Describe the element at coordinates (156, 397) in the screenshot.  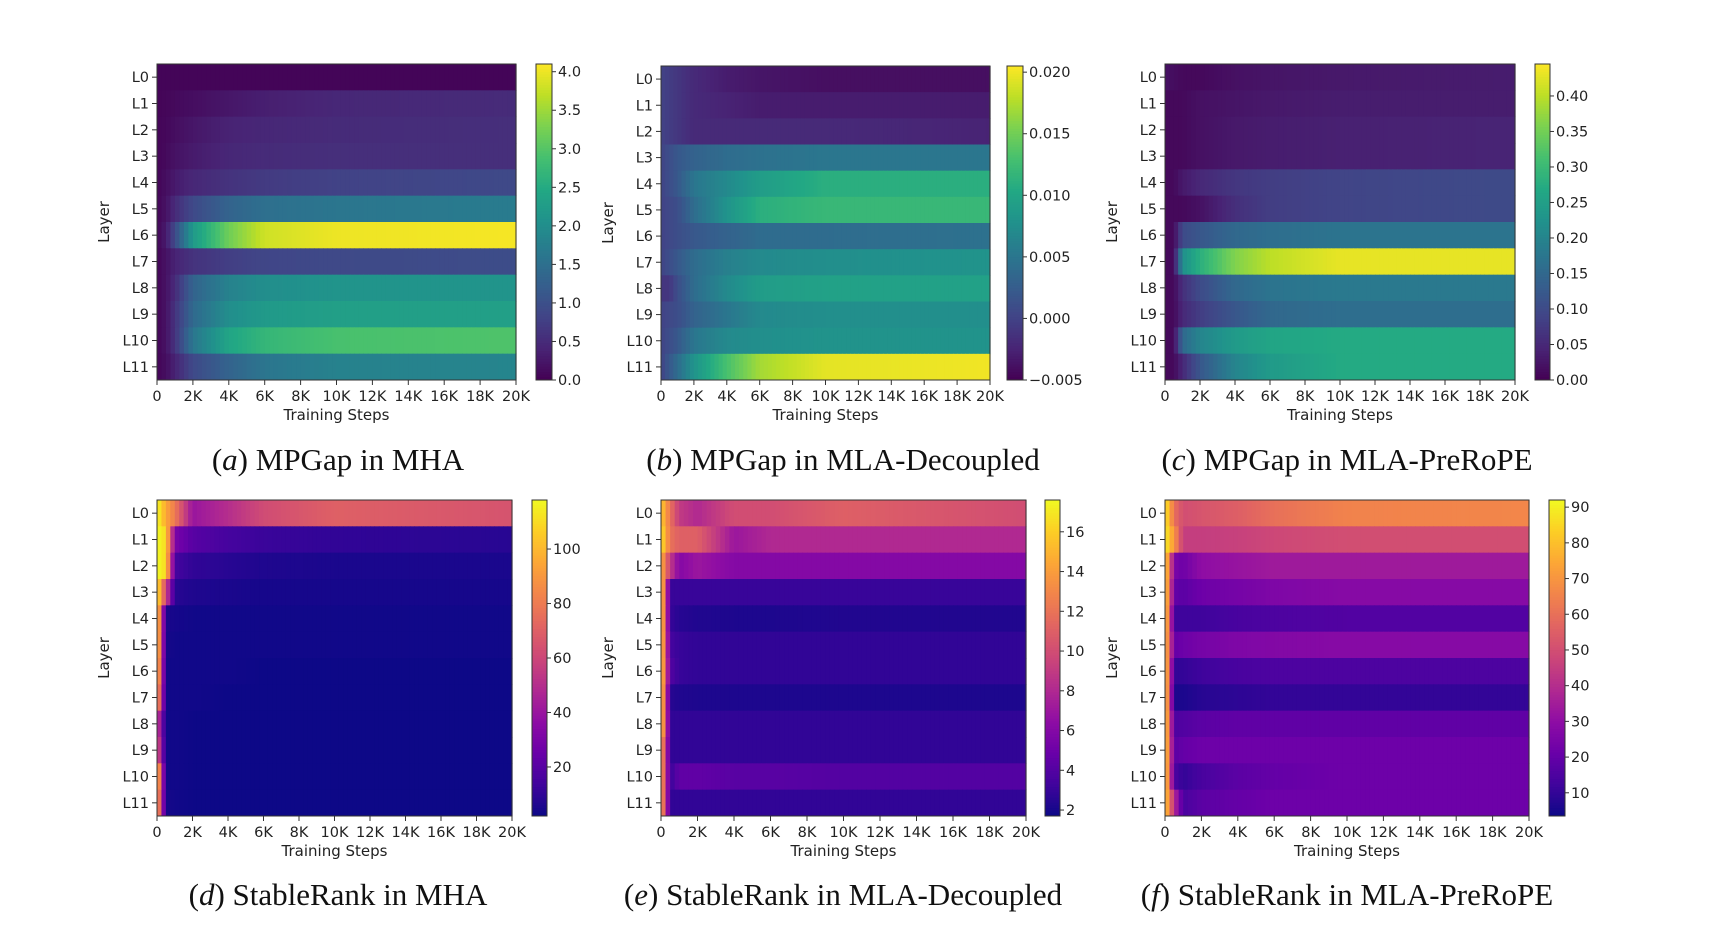
I see `x-tick-label: 0` at that location.